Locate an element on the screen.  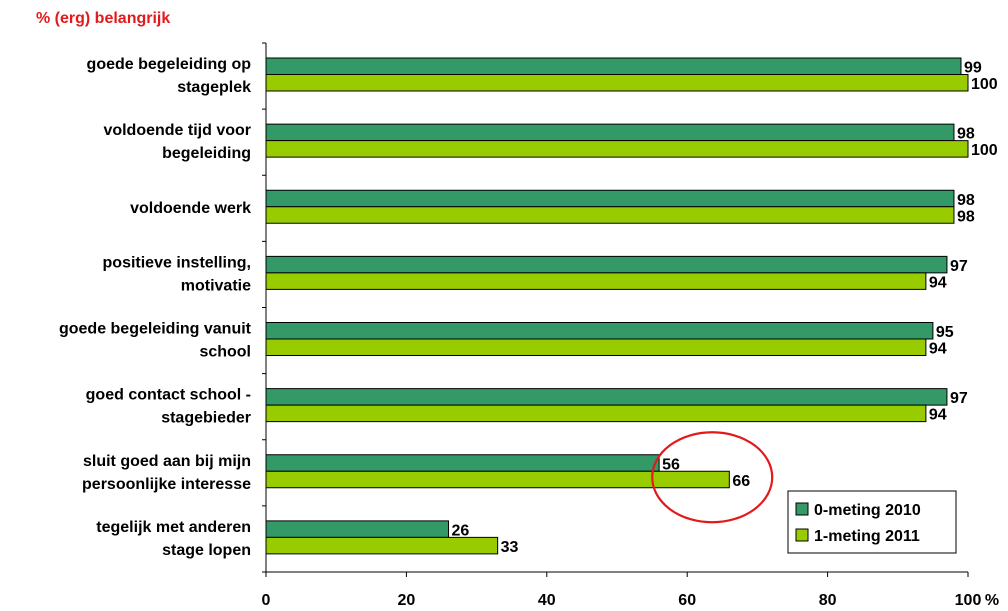
highlight-ellipse is located at coordinates (712, 477).